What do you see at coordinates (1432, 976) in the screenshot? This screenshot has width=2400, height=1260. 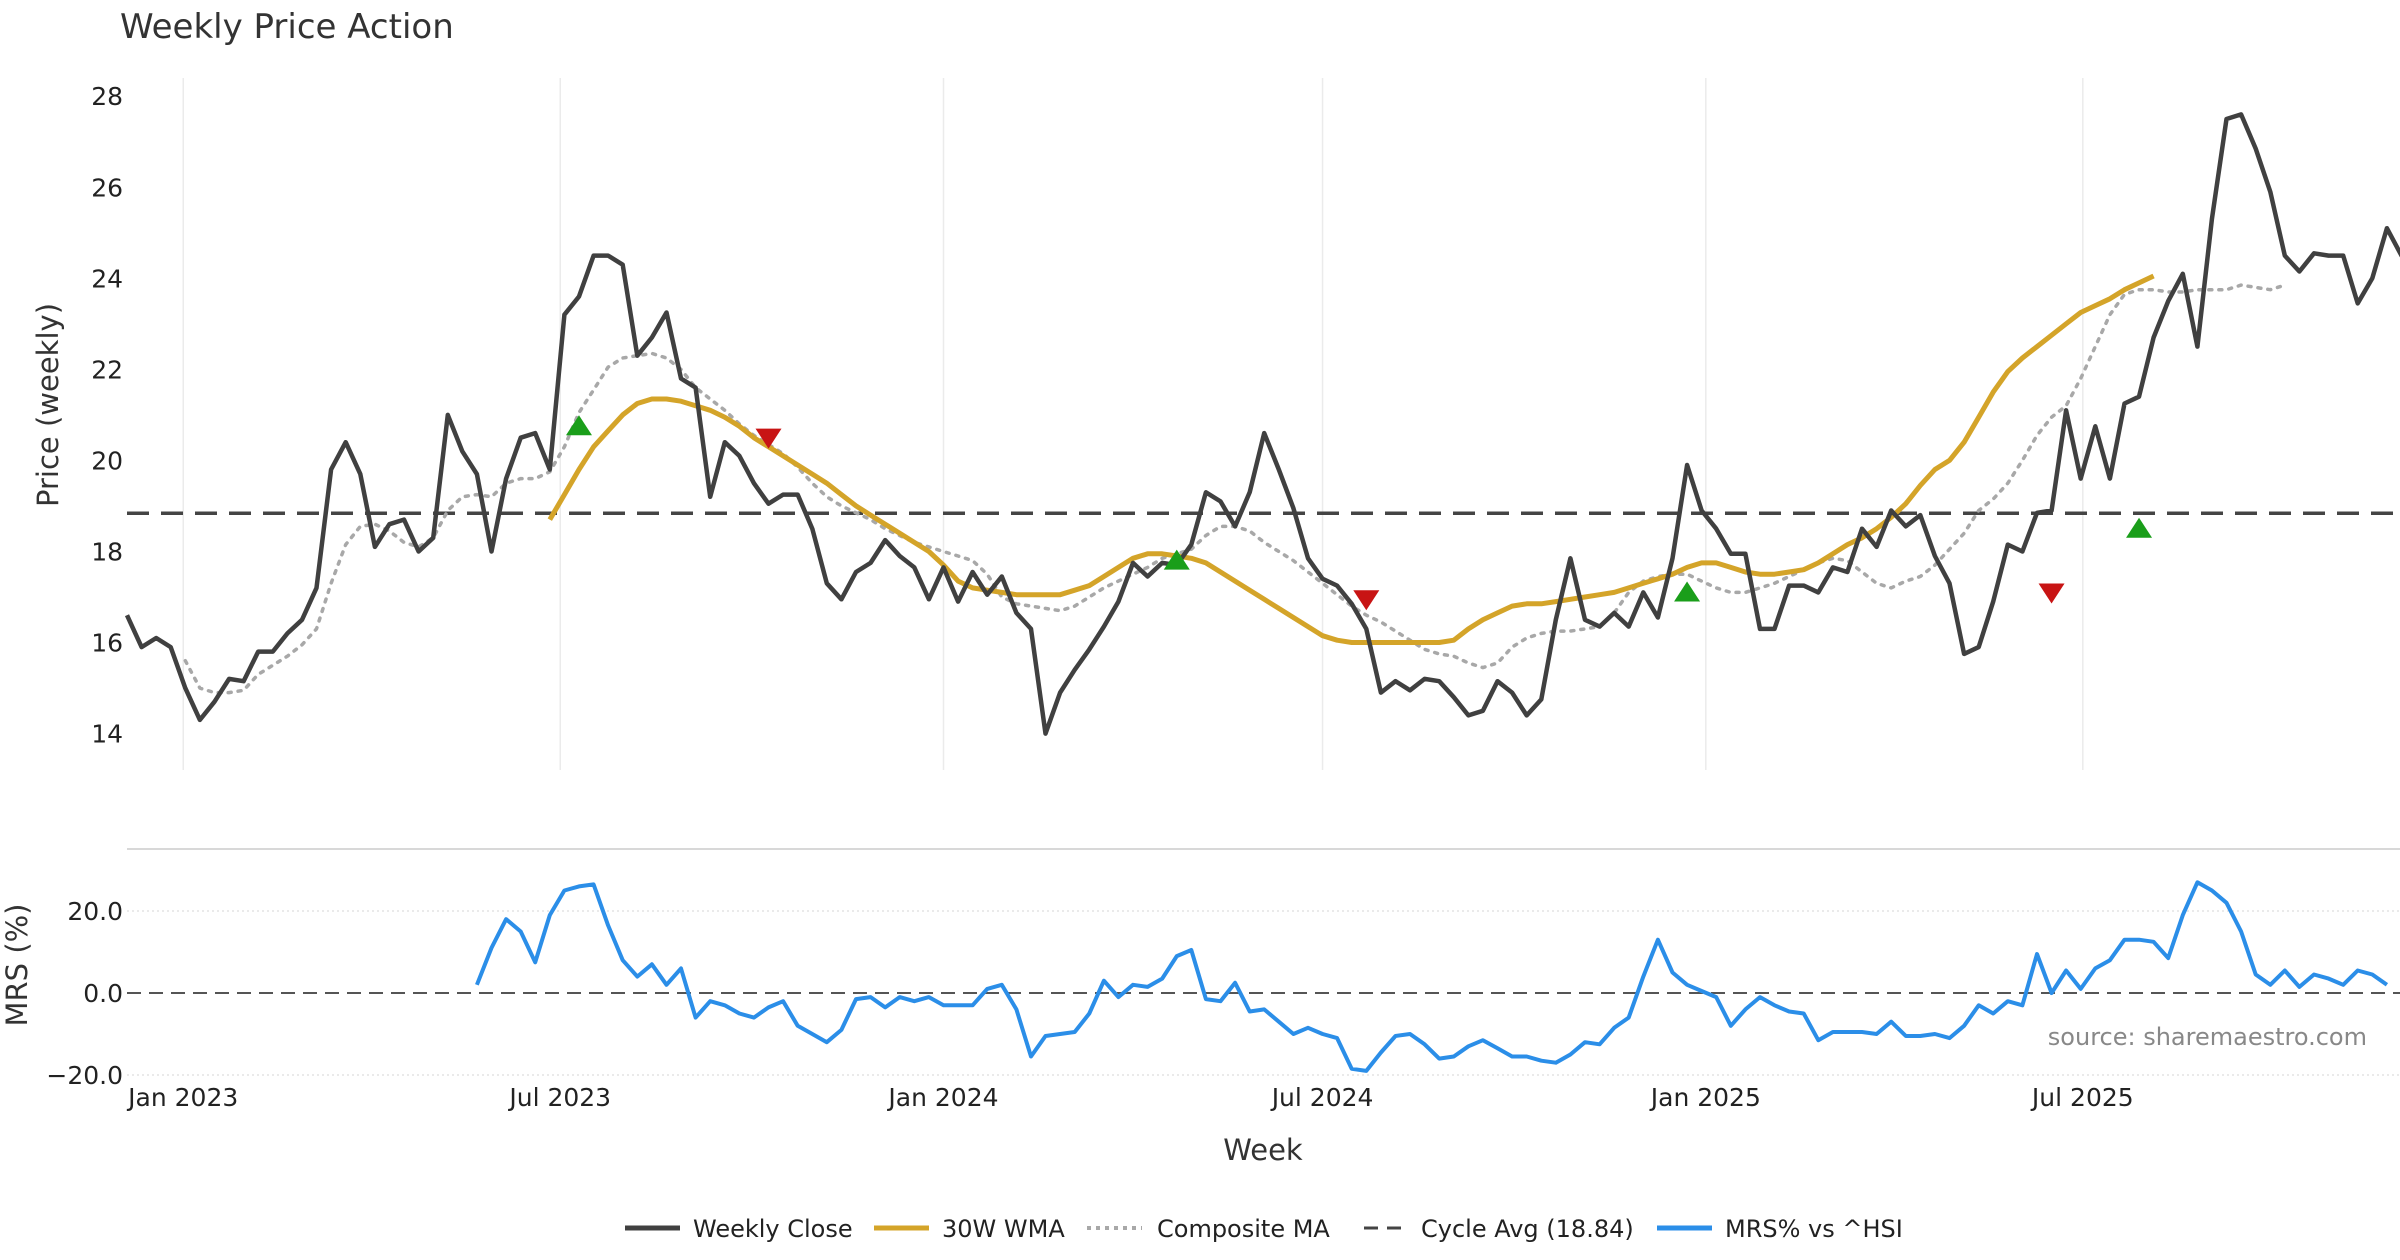 I see `mrs-line` at bounding box center [1432, 976].